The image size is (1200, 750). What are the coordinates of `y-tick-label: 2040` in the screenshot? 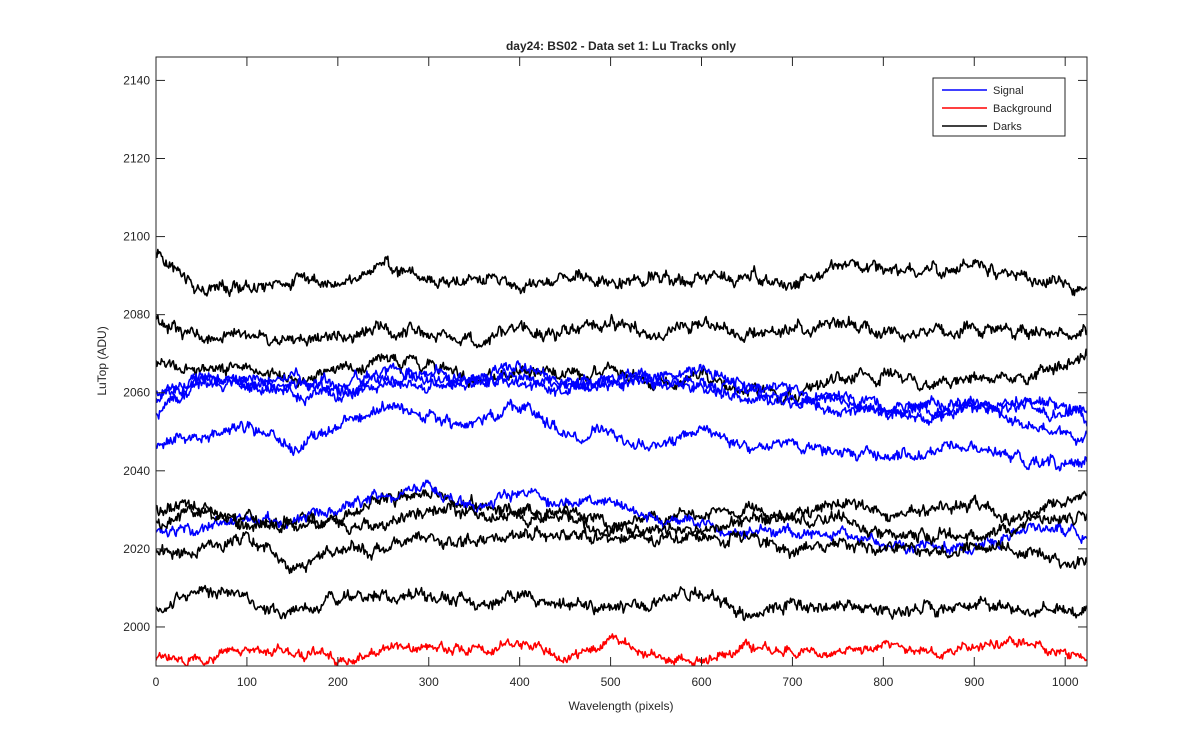 It's located at (136, 471).